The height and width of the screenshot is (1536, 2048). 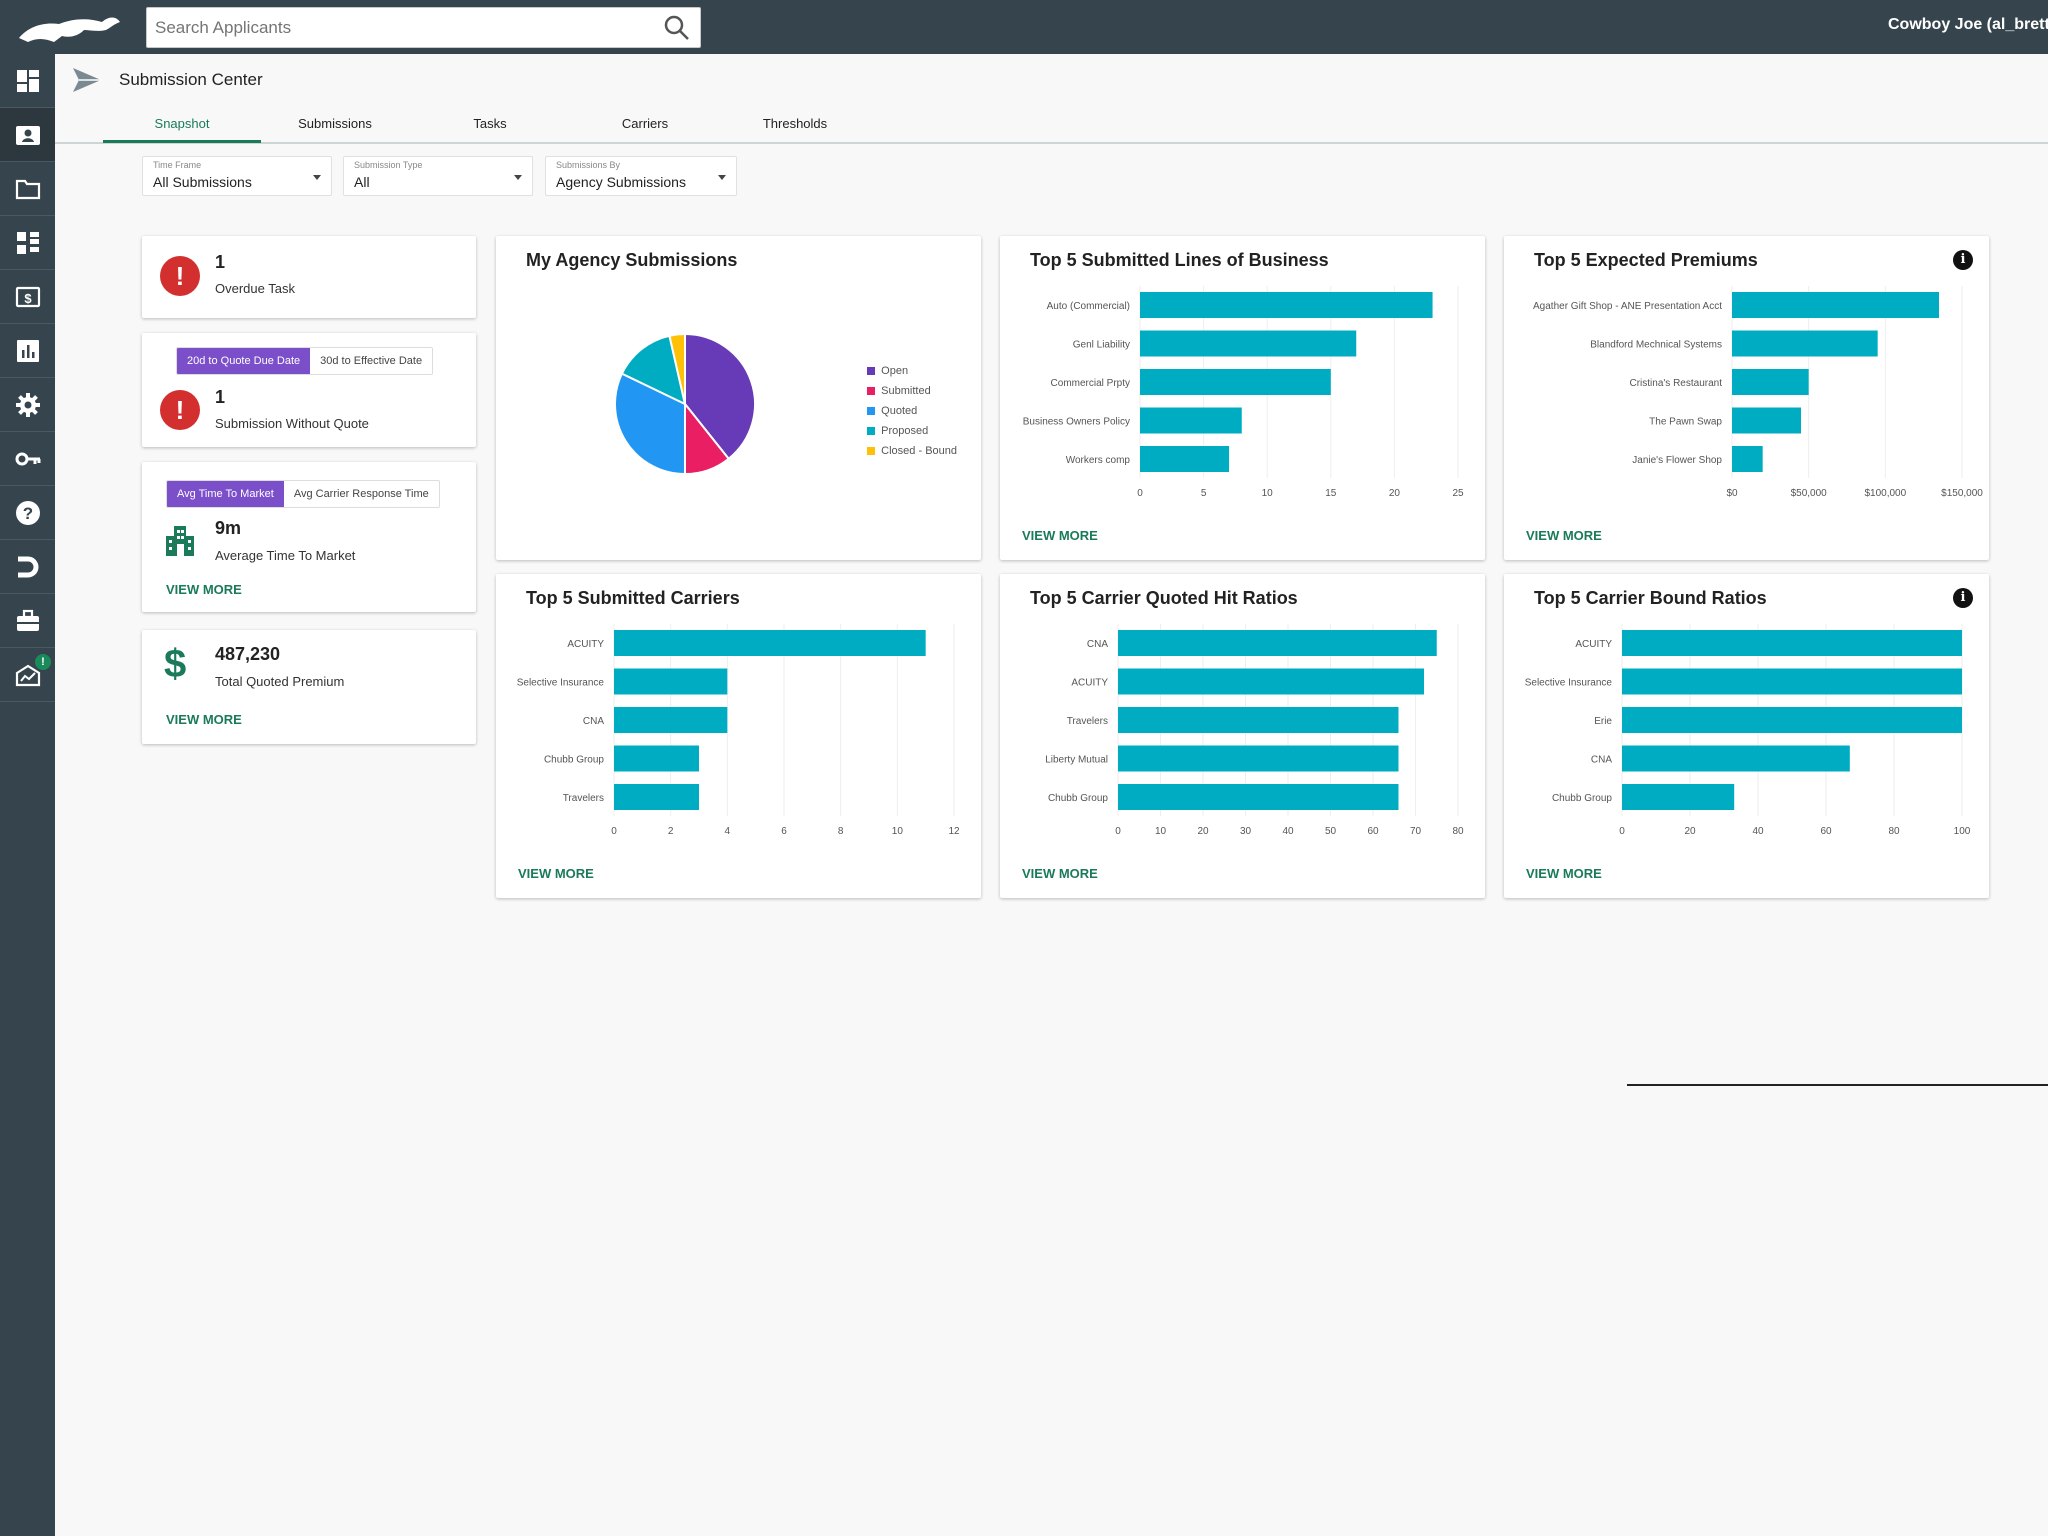 What do you see at coordinates (225, 494) in the screenshot?
I see `toggle-avg-time-market: Avg Time To Market` at bounding box center [225, 494].